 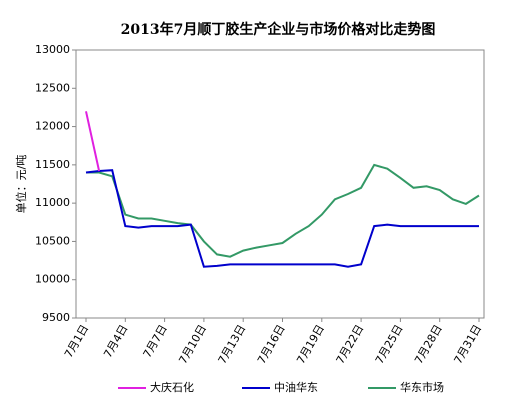 What do you see at coordinates (93, 141) in the screenshot?
I see `series-line` at bounding box center [93, 141].